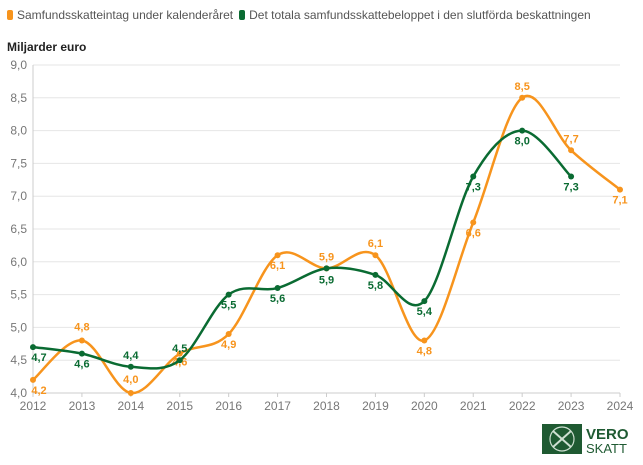 This screenshot has height=465, width=643. What do you see at coordinates (179, 406) in the screenshot?
I see `x-tick-label: 2015` at bounding box center [179, 406].